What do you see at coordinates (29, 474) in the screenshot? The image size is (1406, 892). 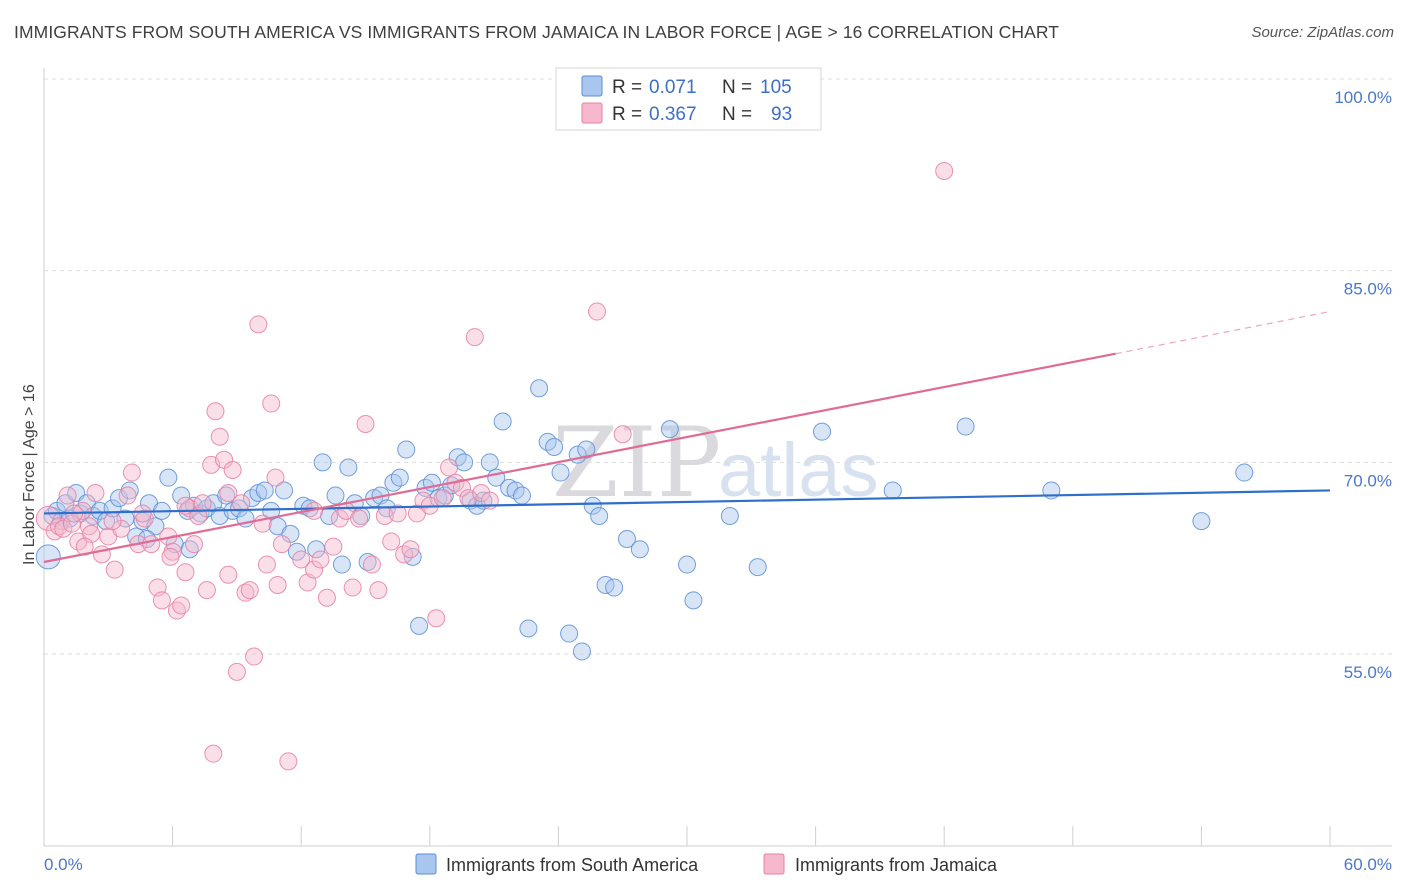 I see `y-axis-title: In Labor Force | Age > 16` at bounding box center [29, 474].